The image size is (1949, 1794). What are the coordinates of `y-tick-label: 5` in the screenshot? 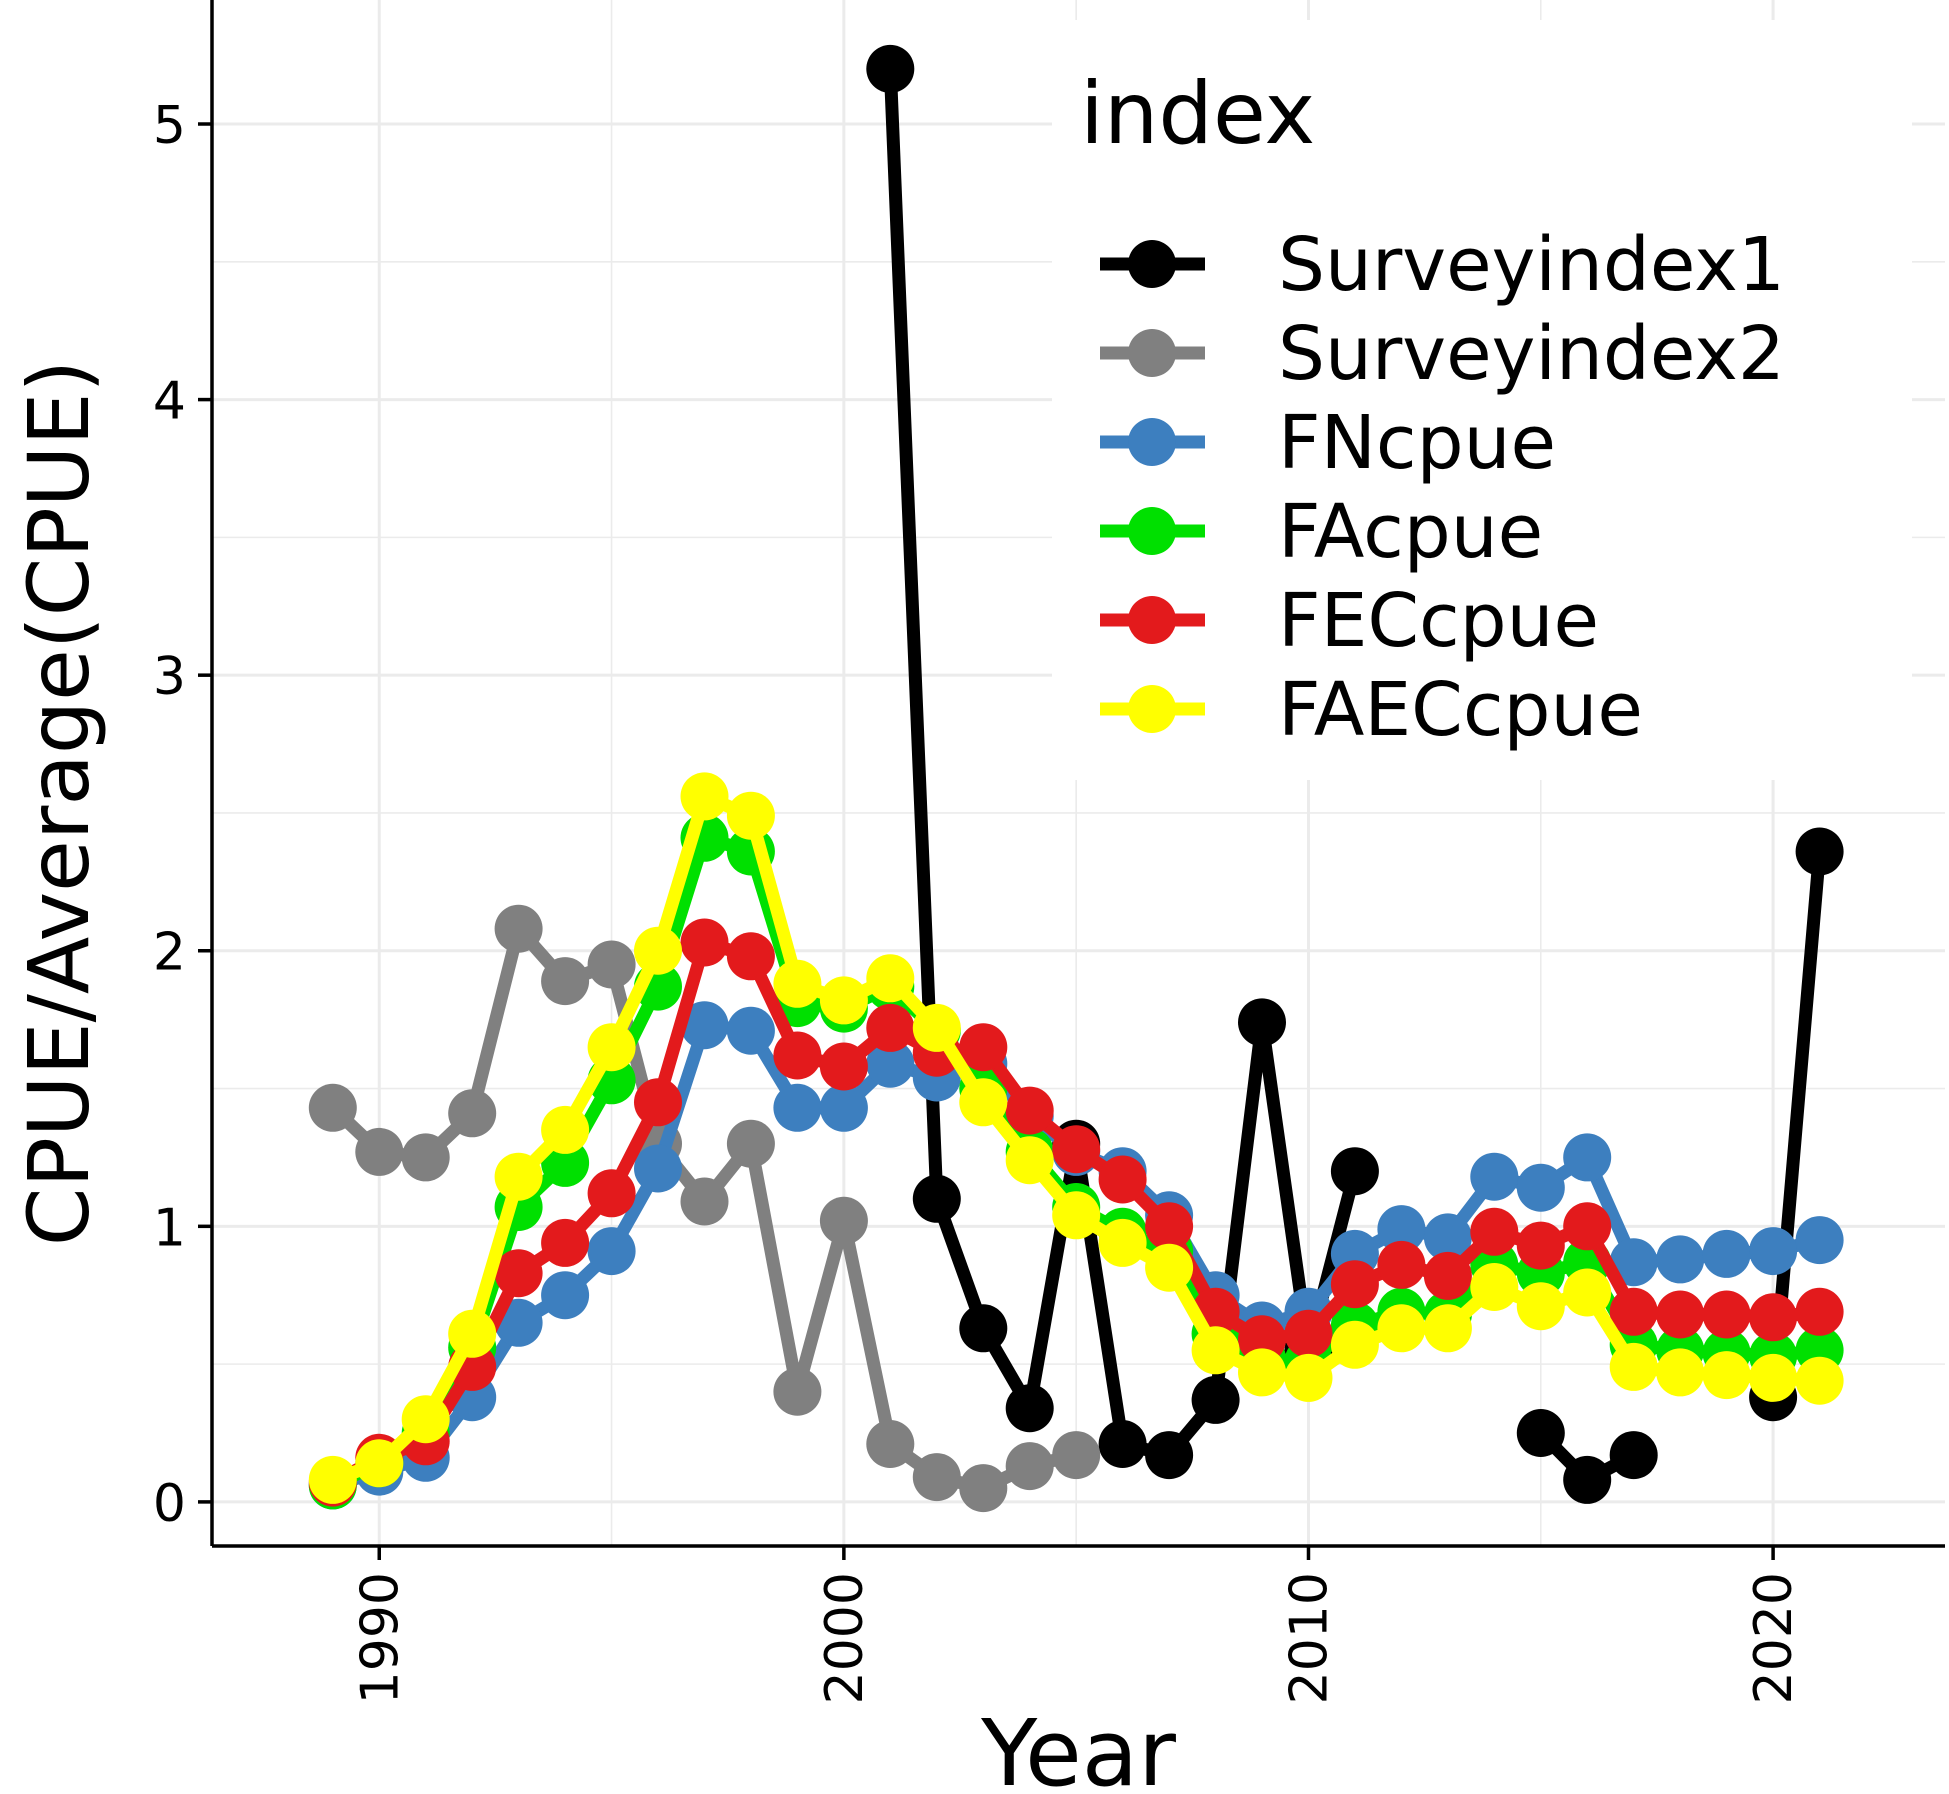 It's located at (169, 126).